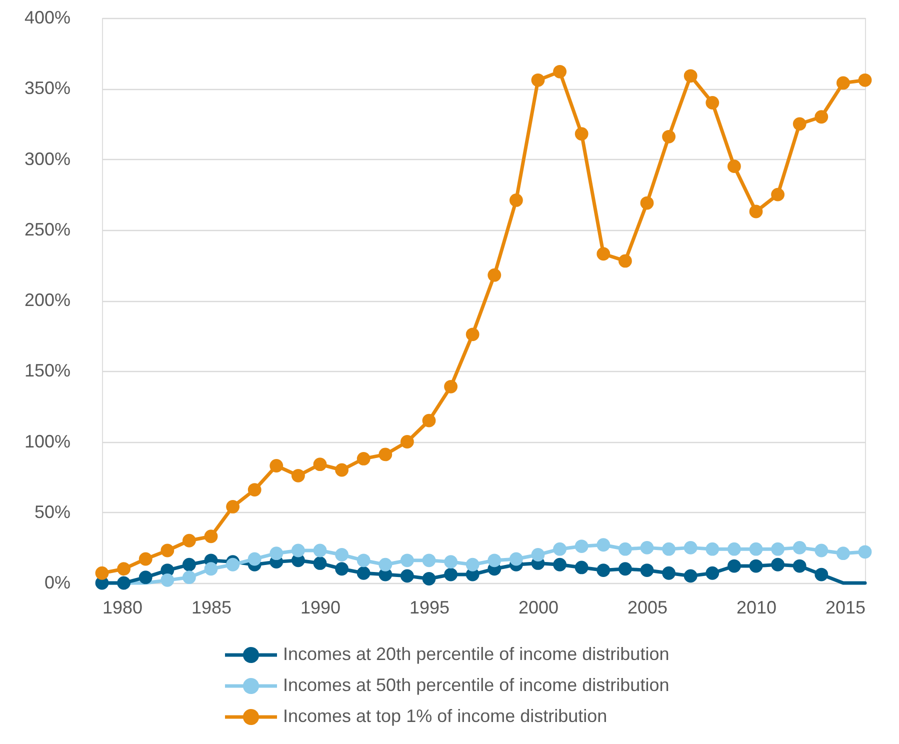  Describe the element at coordinates (320, 608) in the screenshot. I see `x-tick-label: 1990` at that location.